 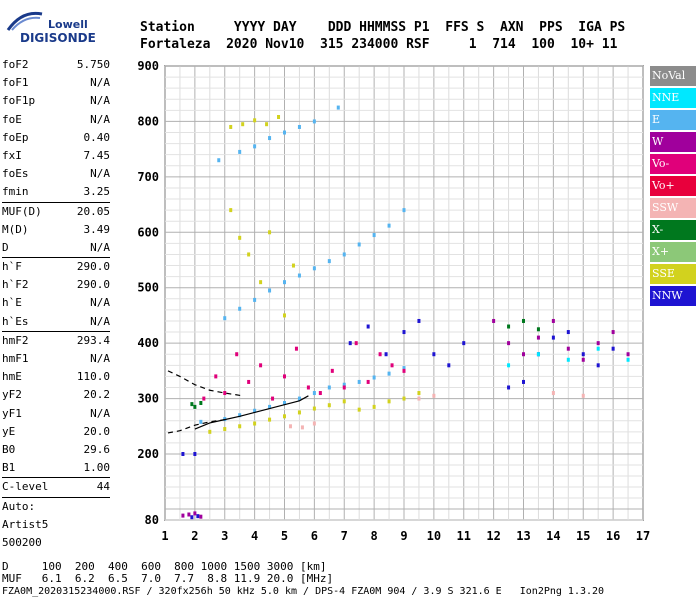 What do you see at coordinates (673, 296) in the screenshot?
I see `legend-item: NNW` at bounding box center [673, 296].